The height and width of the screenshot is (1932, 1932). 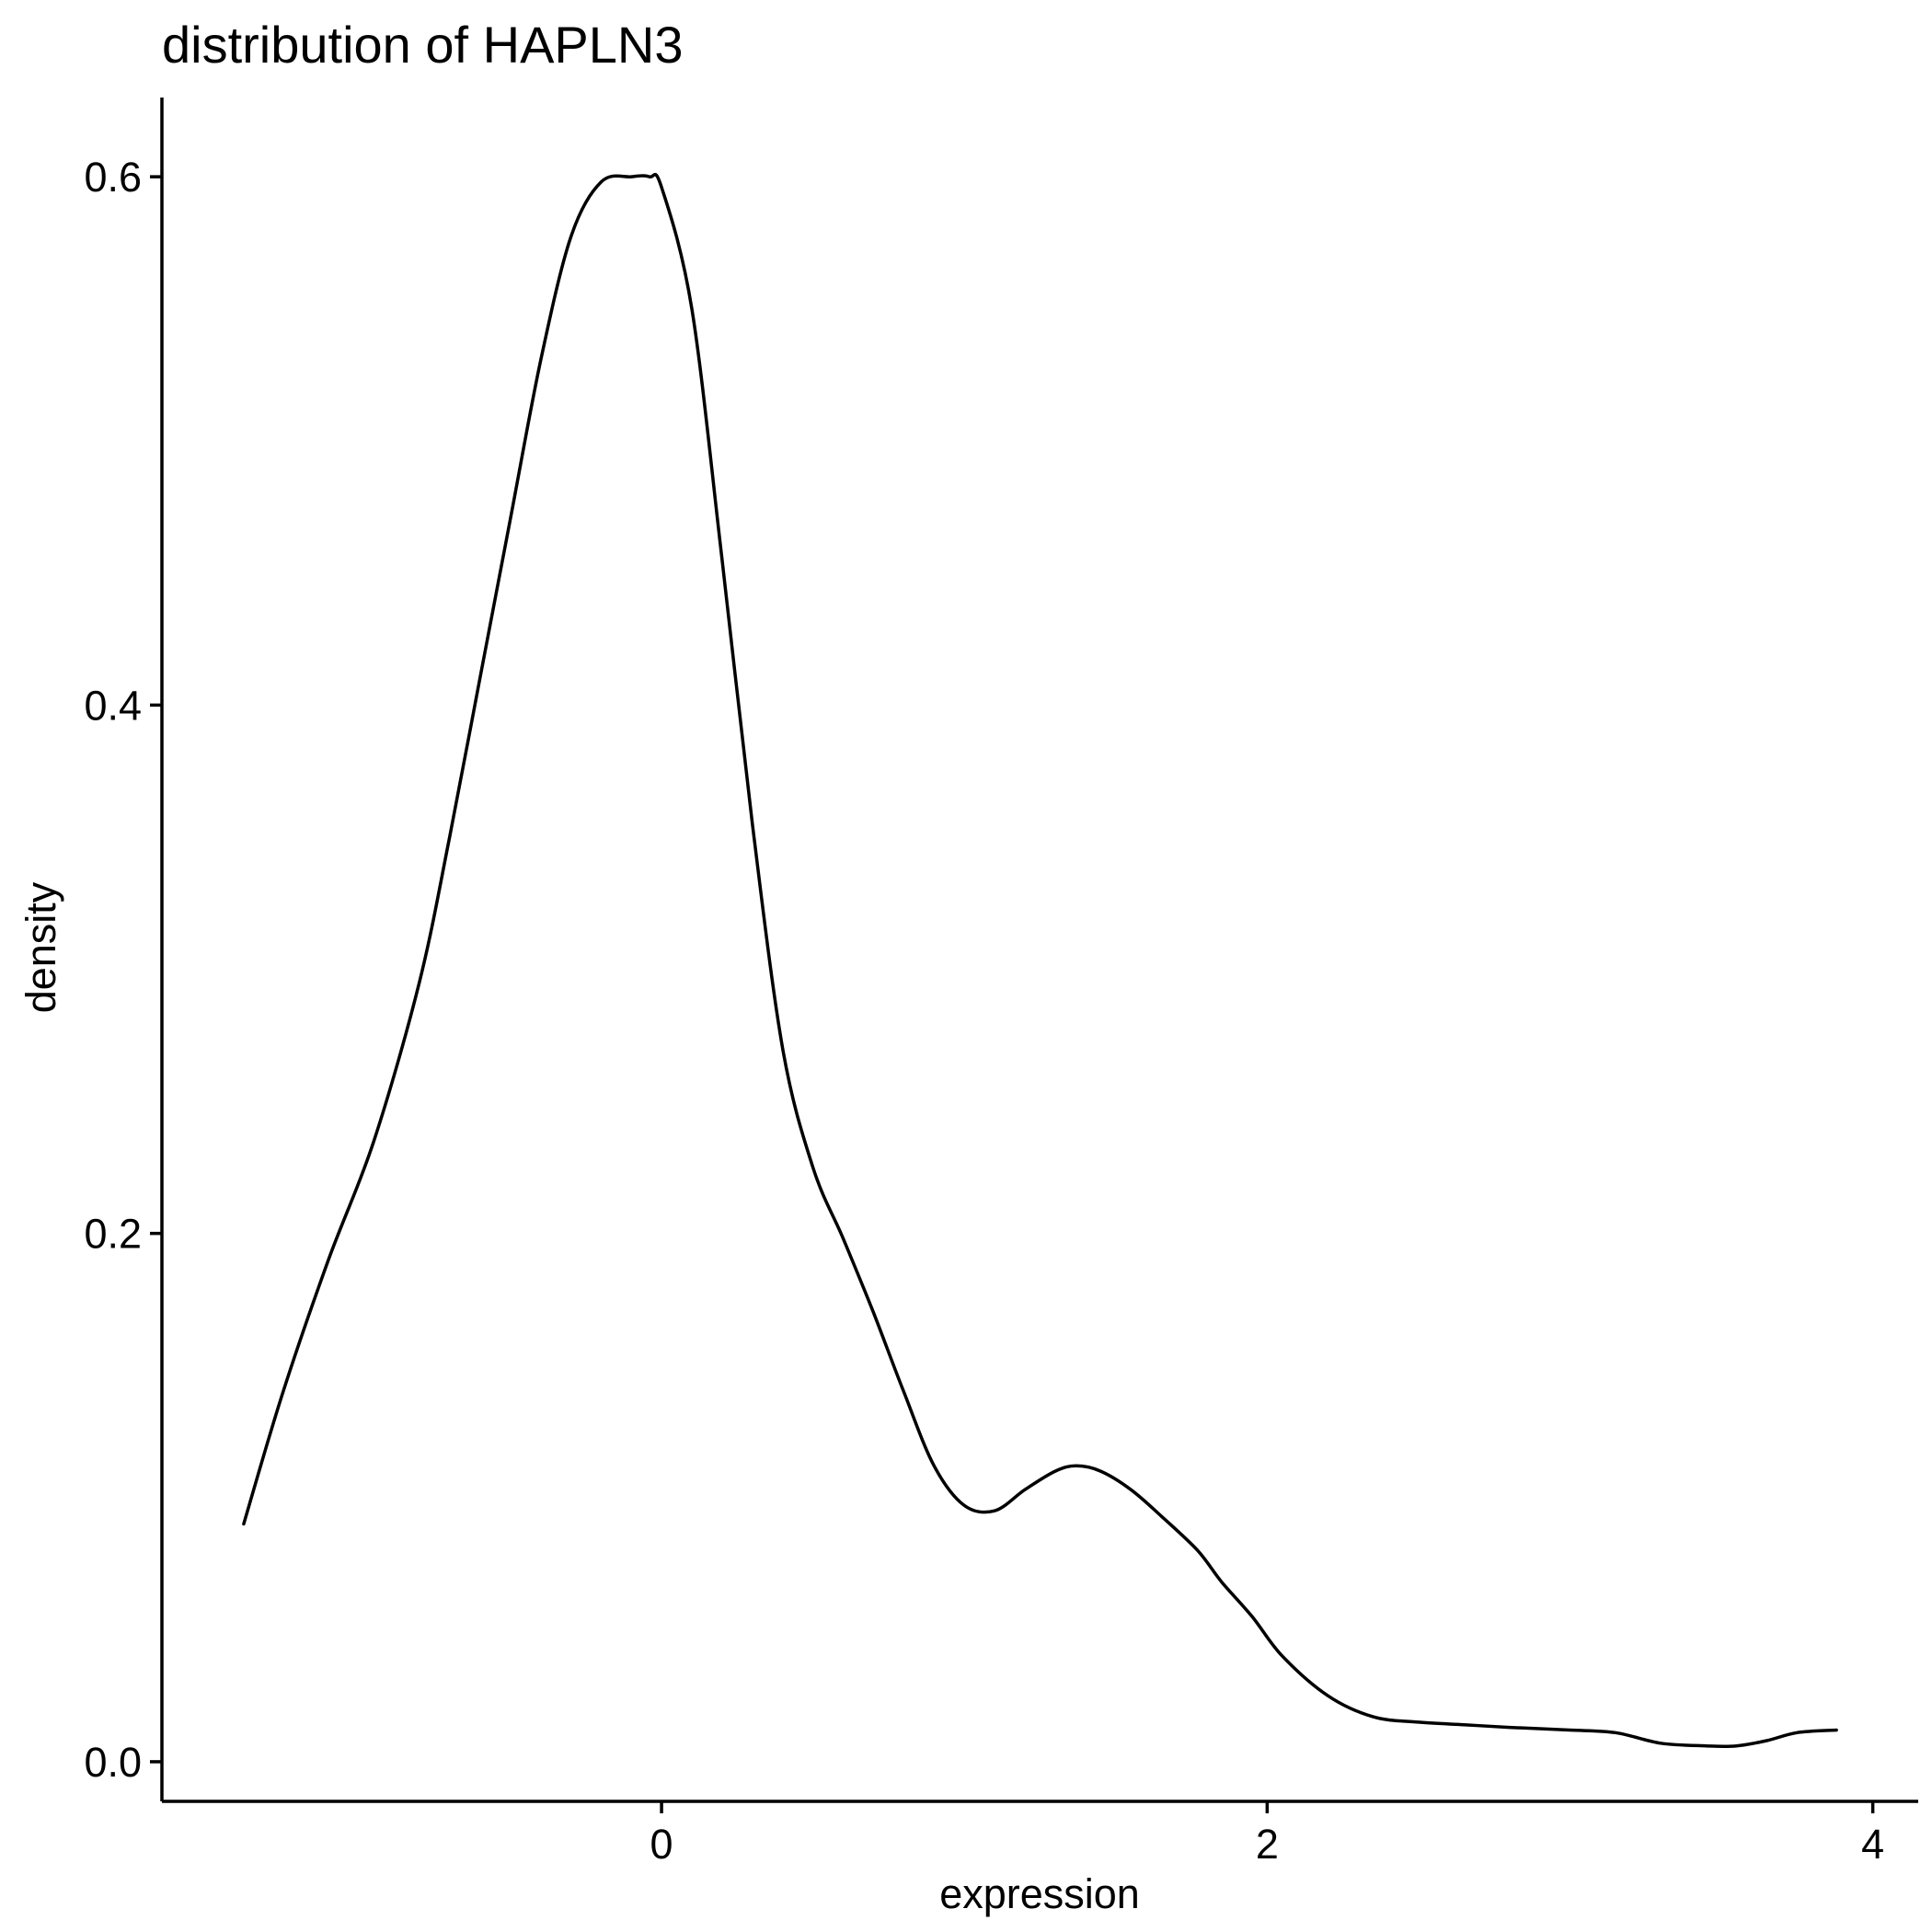 I want to click on y-tick-label: 0.6, so click(x=113, y=177).